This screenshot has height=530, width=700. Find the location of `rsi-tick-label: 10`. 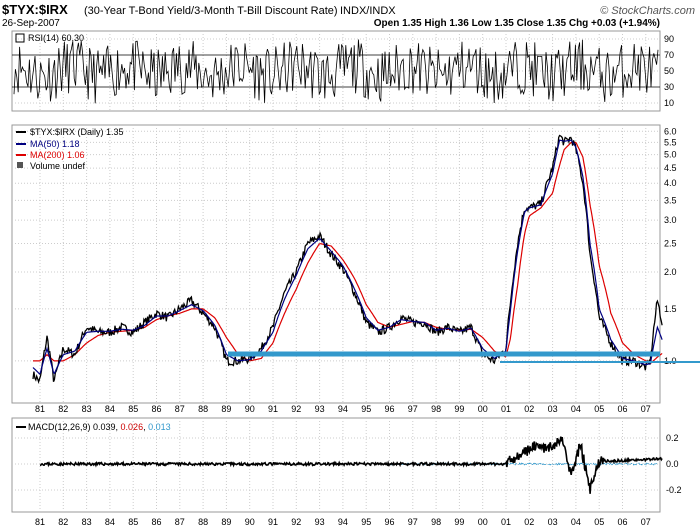

rsi-tick-label: 10 is located at coordinates (669, 103).